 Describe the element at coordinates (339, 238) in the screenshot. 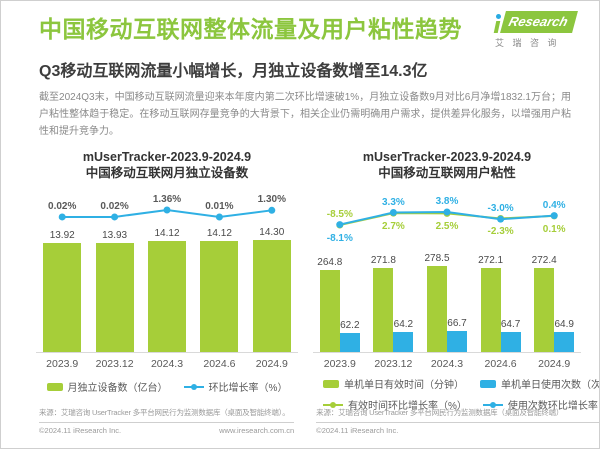

I see `line-value-label: -8.1%` at that location.